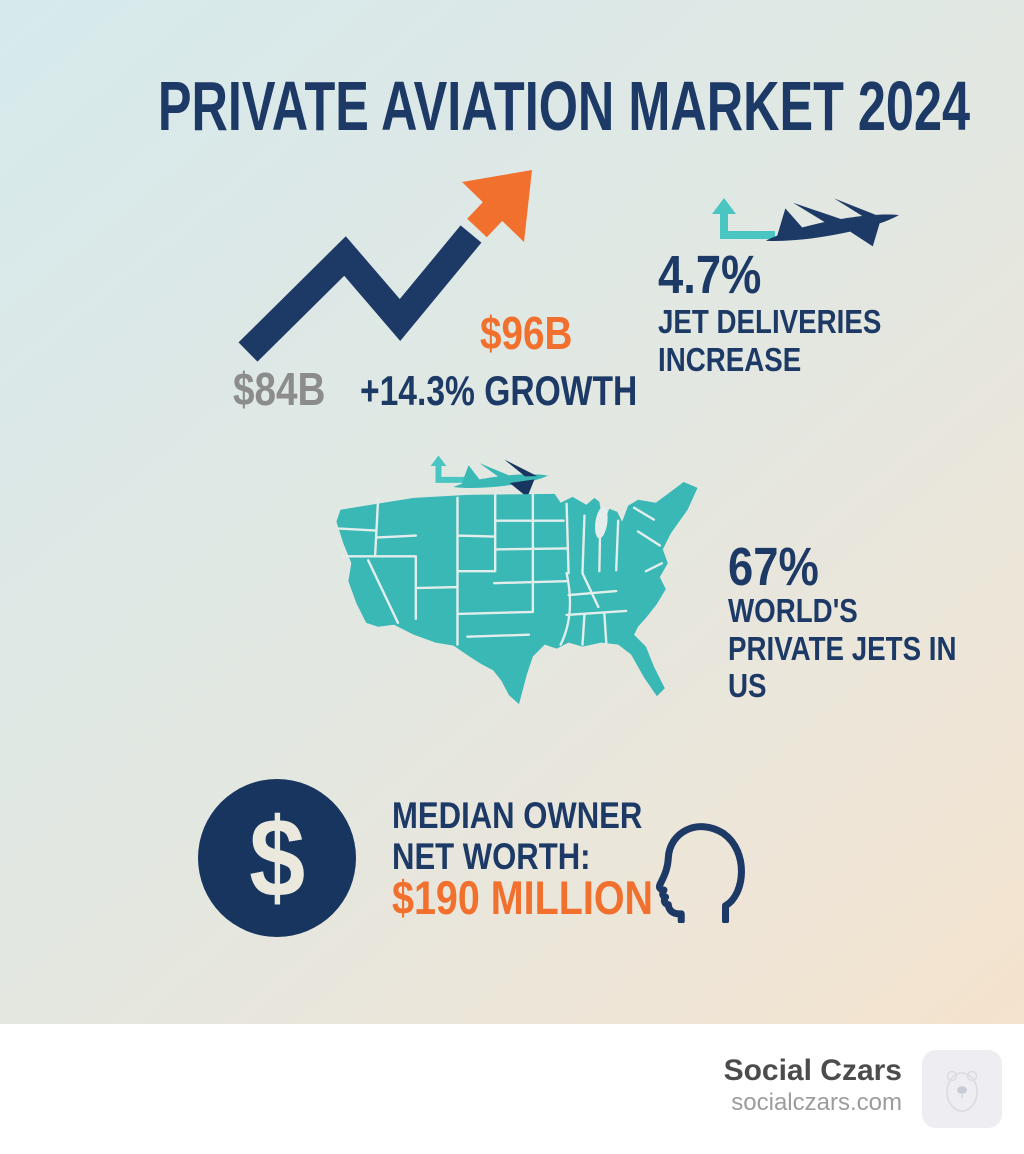 This screenshot has height=1154, width=1024. I want to click on bear-mark-icon, so click(962, 1091).